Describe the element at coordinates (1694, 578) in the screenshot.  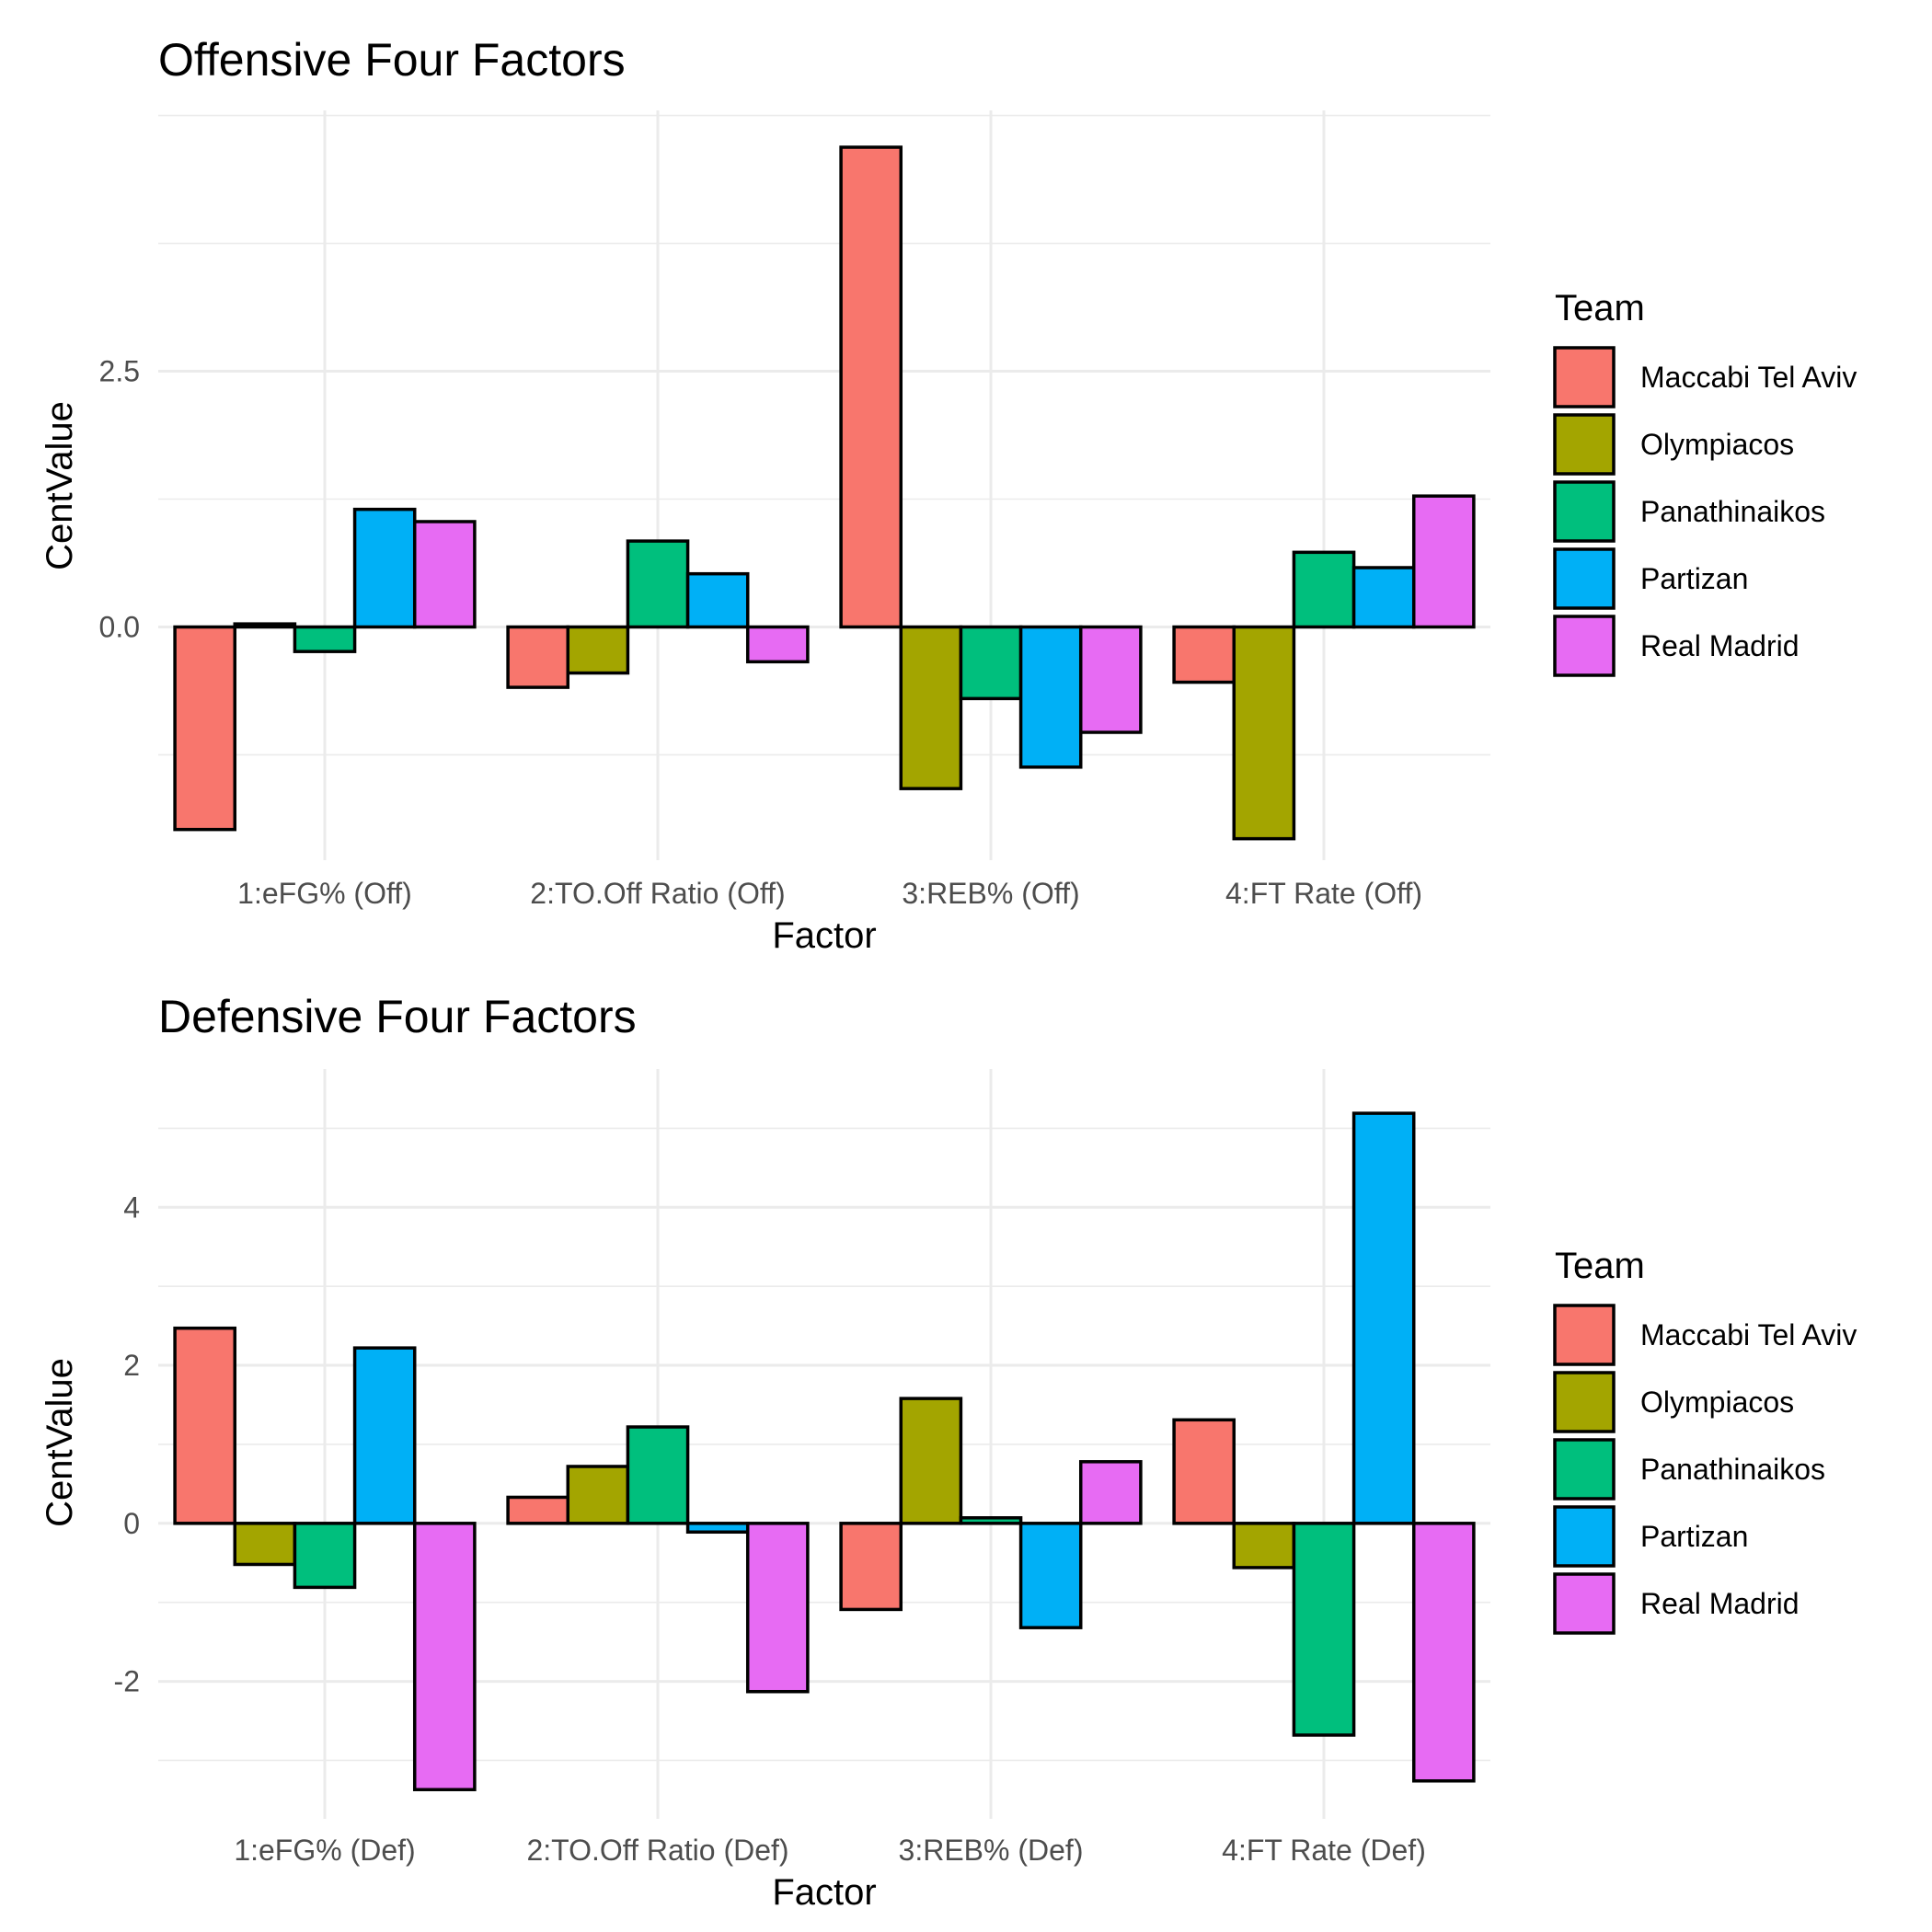
I see `offensive-legend-label: Partizan` at that location.